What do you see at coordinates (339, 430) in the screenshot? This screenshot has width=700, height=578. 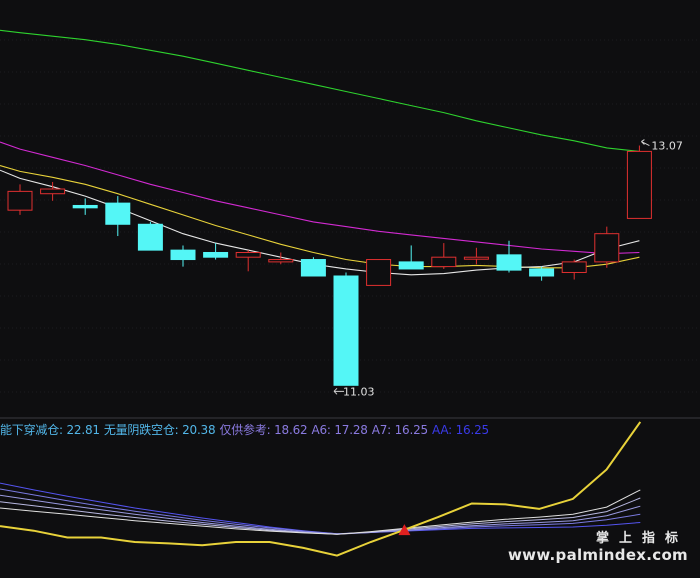 I see `indicator-value: A6: 17.28` at bounding box center [339, 430].